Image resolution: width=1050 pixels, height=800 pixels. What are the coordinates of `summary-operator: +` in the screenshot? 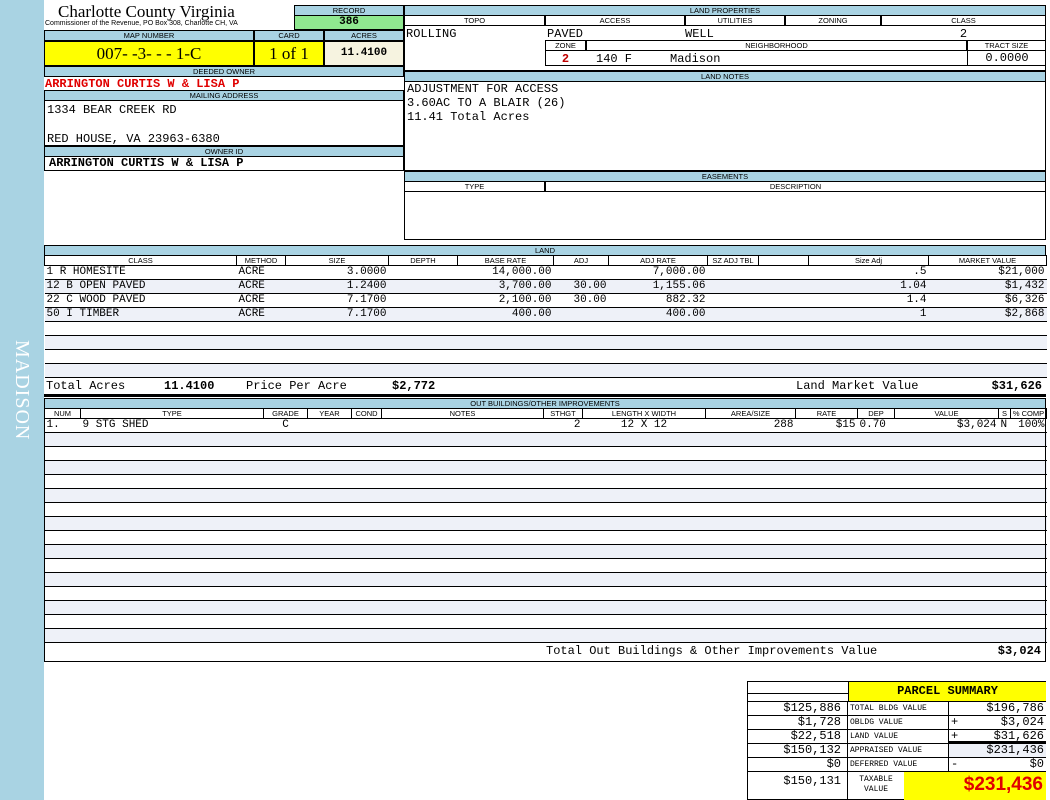 It's located at (997, 737).